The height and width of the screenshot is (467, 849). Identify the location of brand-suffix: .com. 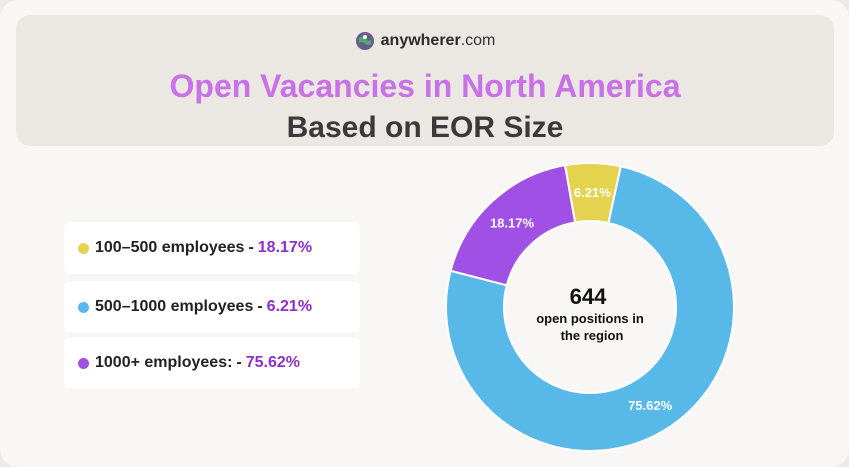
(478, 40).